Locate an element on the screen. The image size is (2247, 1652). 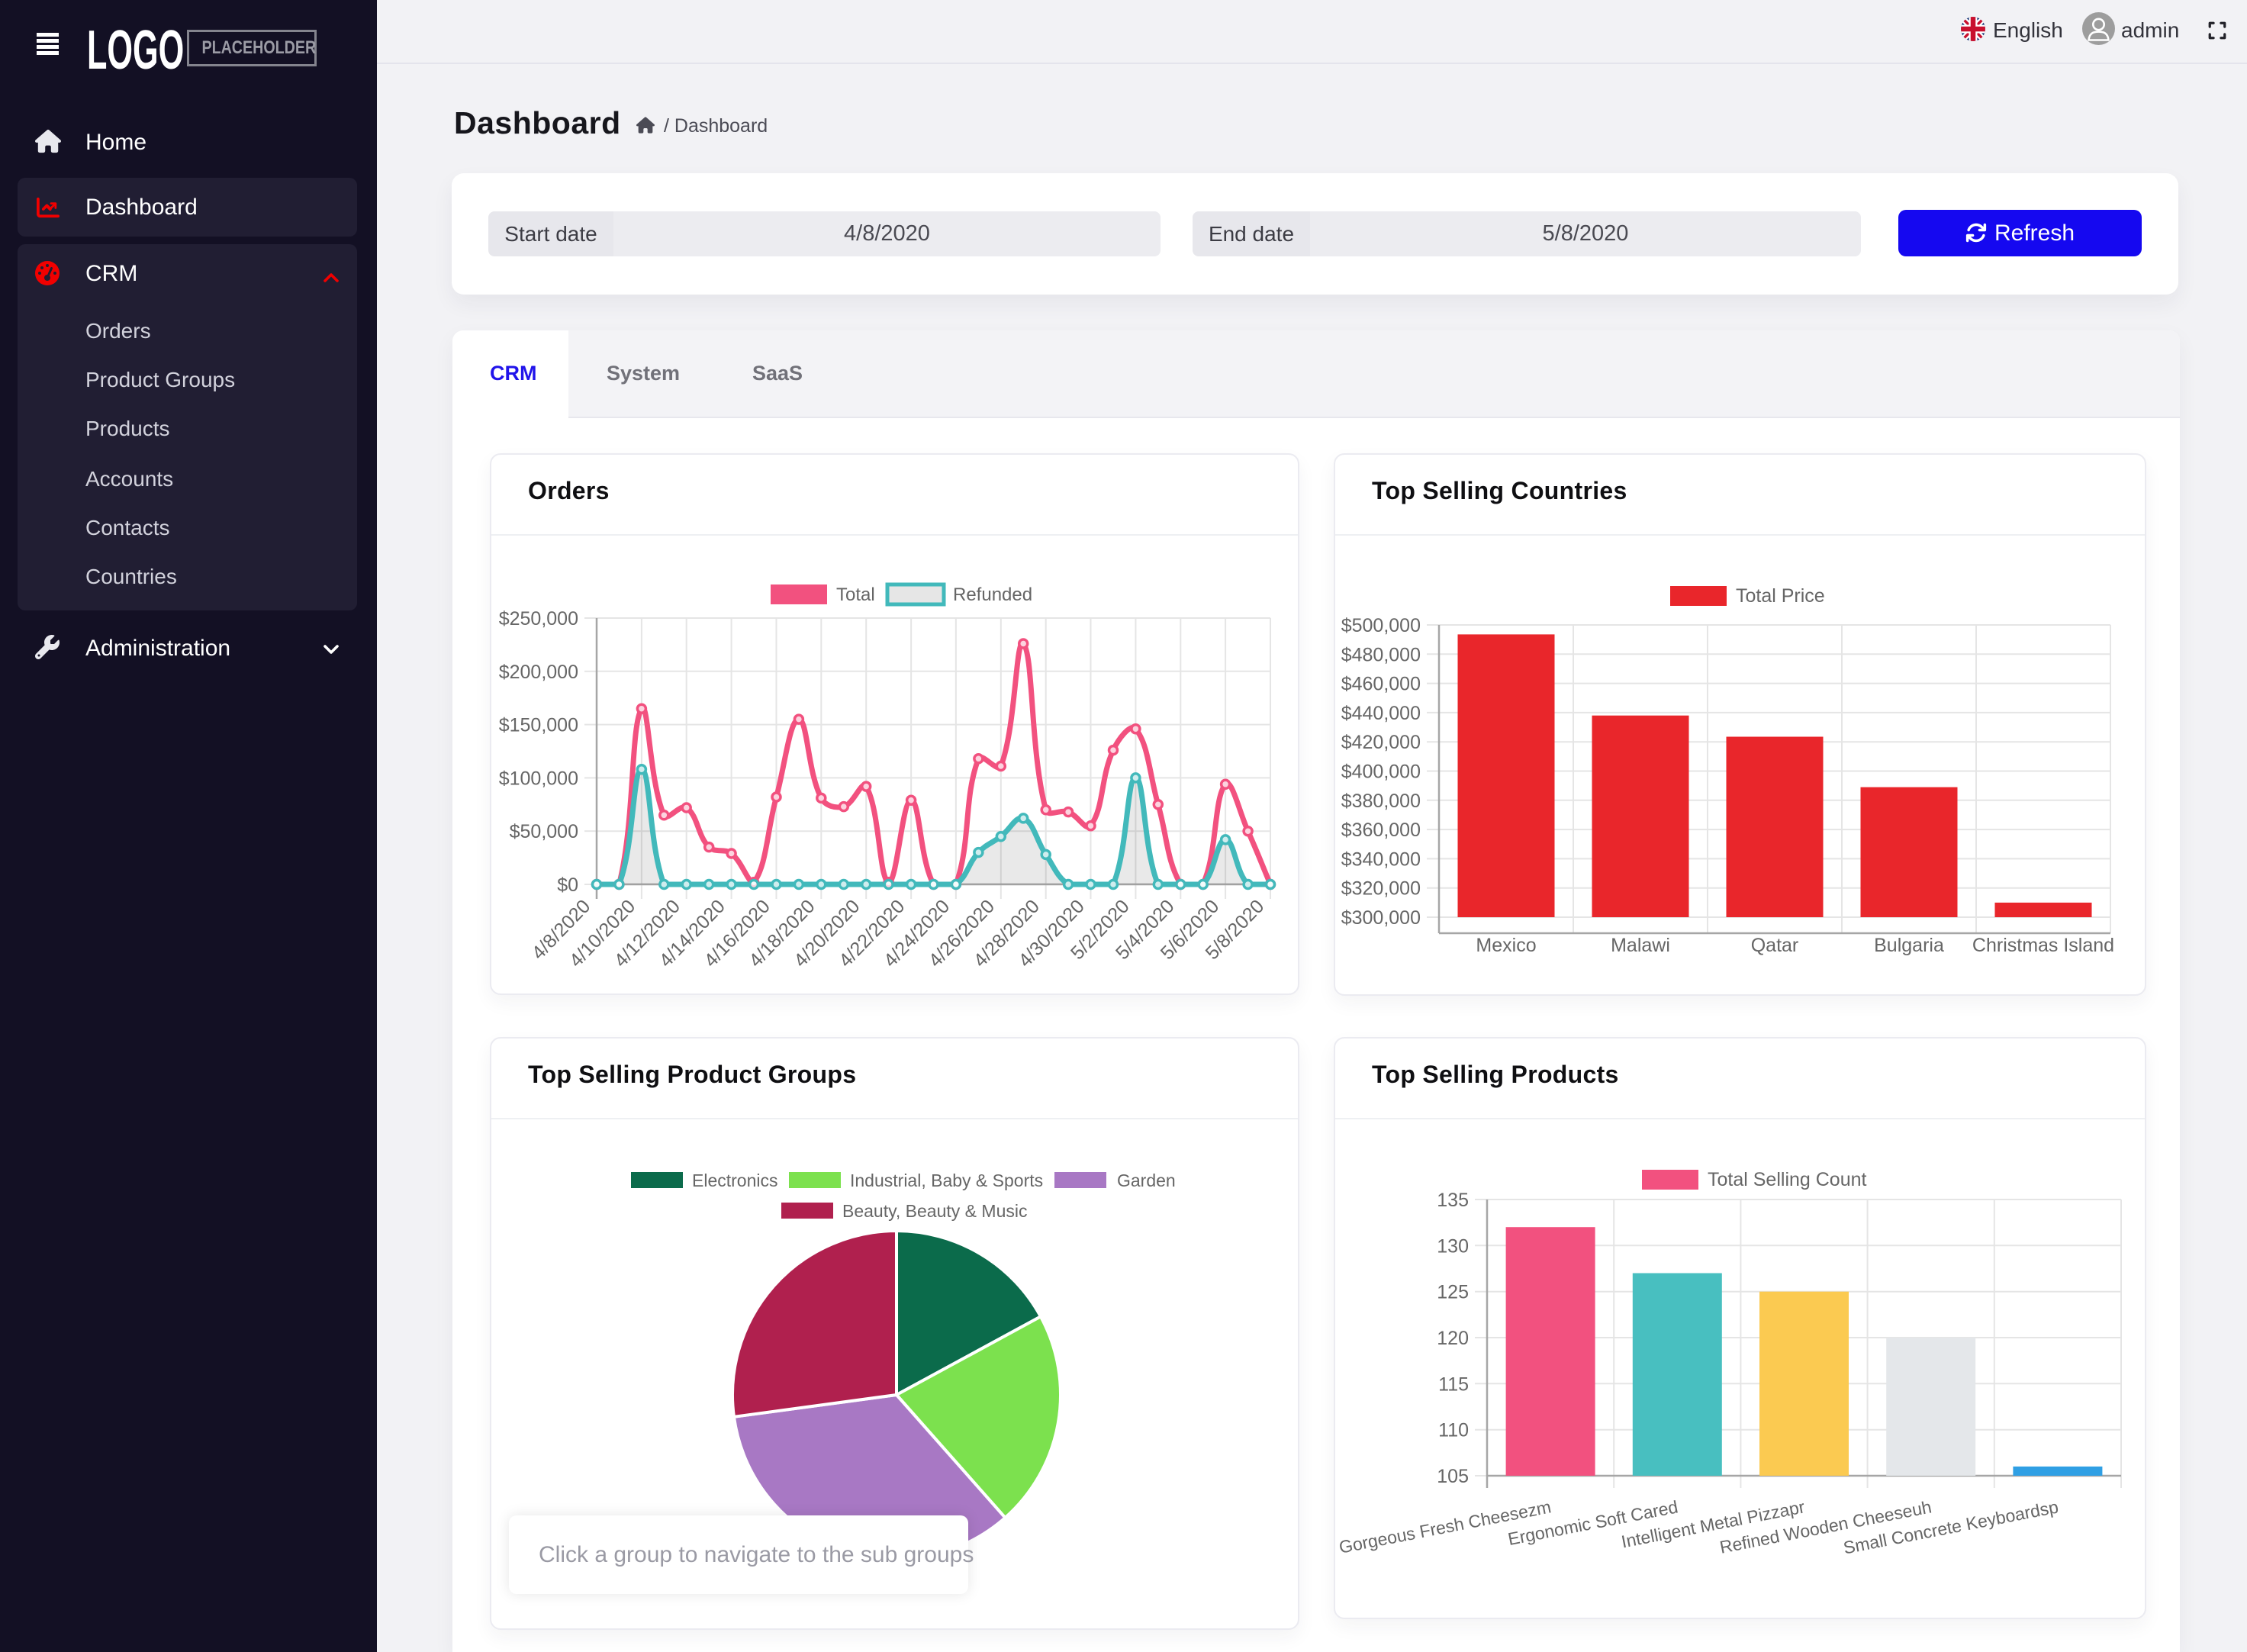
svg-text: Refunded is located at coordinates (992, 594).